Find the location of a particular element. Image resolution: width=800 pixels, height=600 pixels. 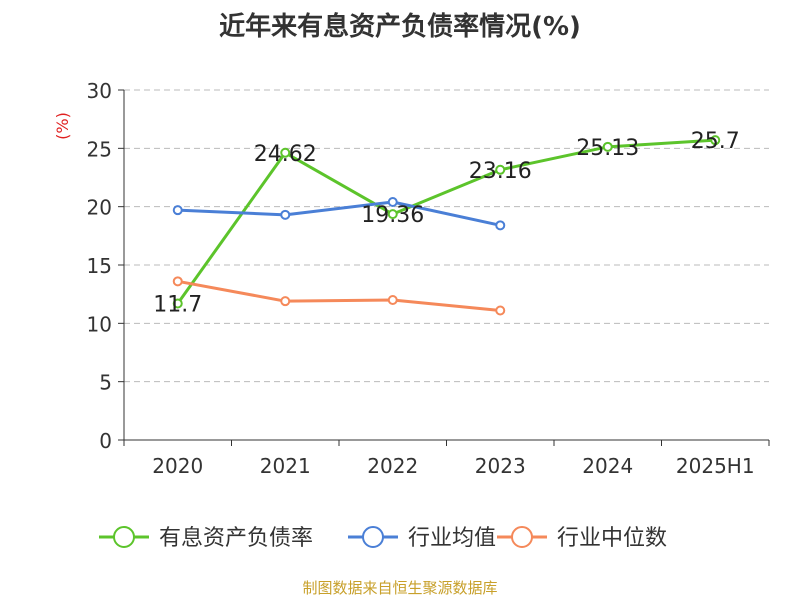

data-label: 23.16 is located at coordinates (500, 171).